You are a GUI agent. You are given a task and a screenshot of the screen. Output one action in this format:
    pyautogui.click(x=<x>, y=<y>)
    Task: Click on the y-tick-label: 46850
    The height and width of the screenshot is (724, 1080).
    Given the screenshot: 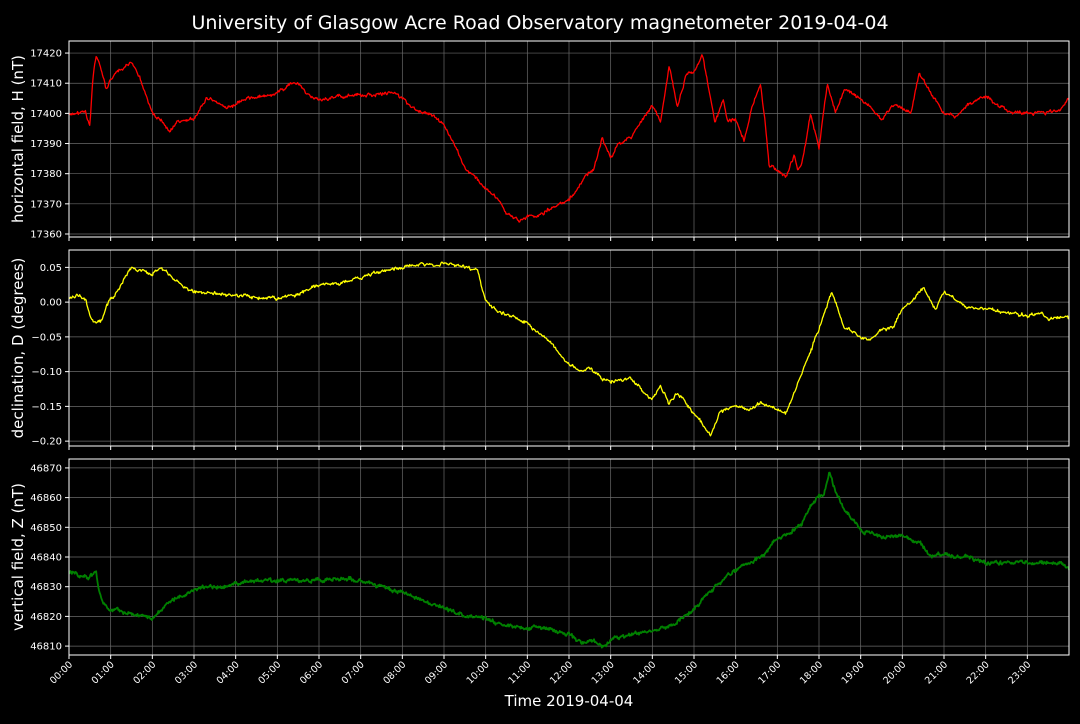 What is the action you would take?
    pyautogui.click(x=46, y=528)
    